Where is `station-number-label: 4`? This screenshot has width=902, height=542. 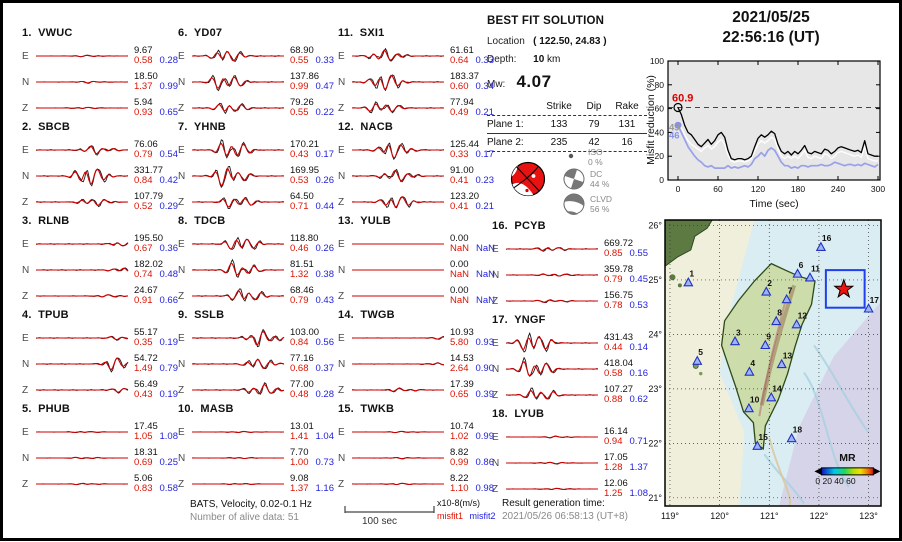 station-number-label: 4 is located at coordinates (752, 363).